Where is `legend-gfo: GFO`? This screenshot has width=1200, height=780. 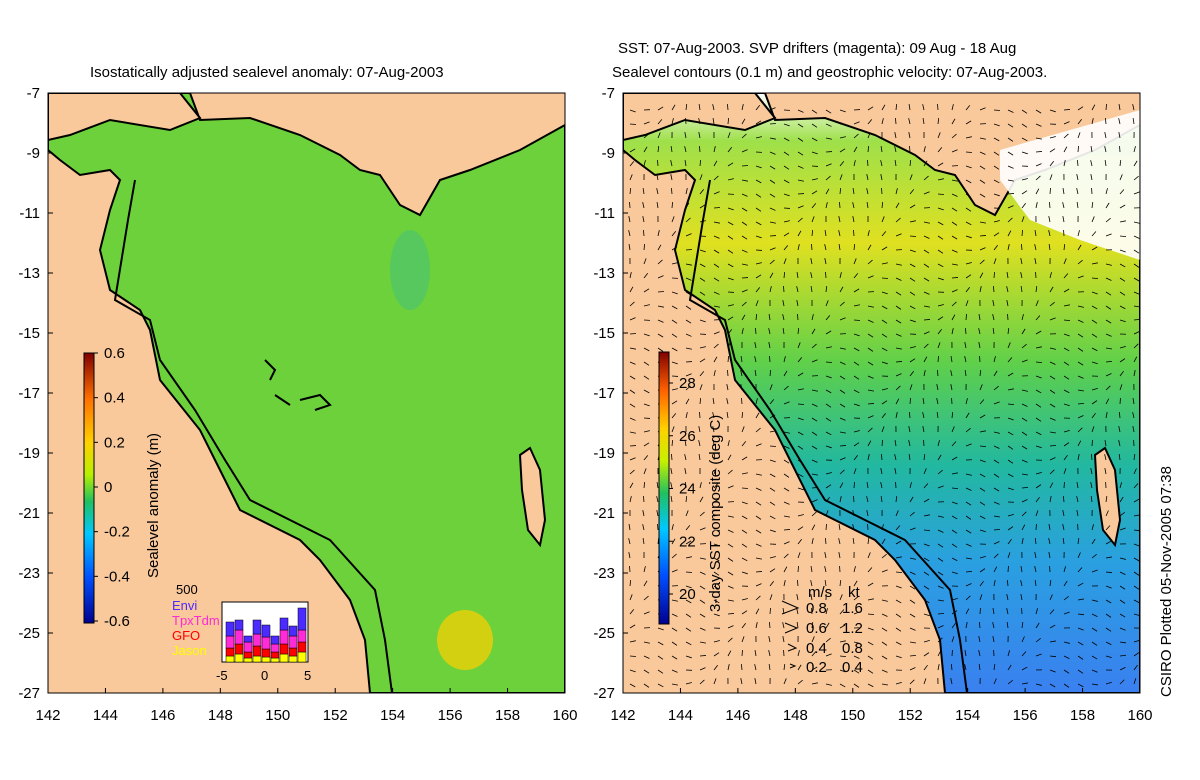
legend-gfo: GFO is located at coordinates (186, 635).